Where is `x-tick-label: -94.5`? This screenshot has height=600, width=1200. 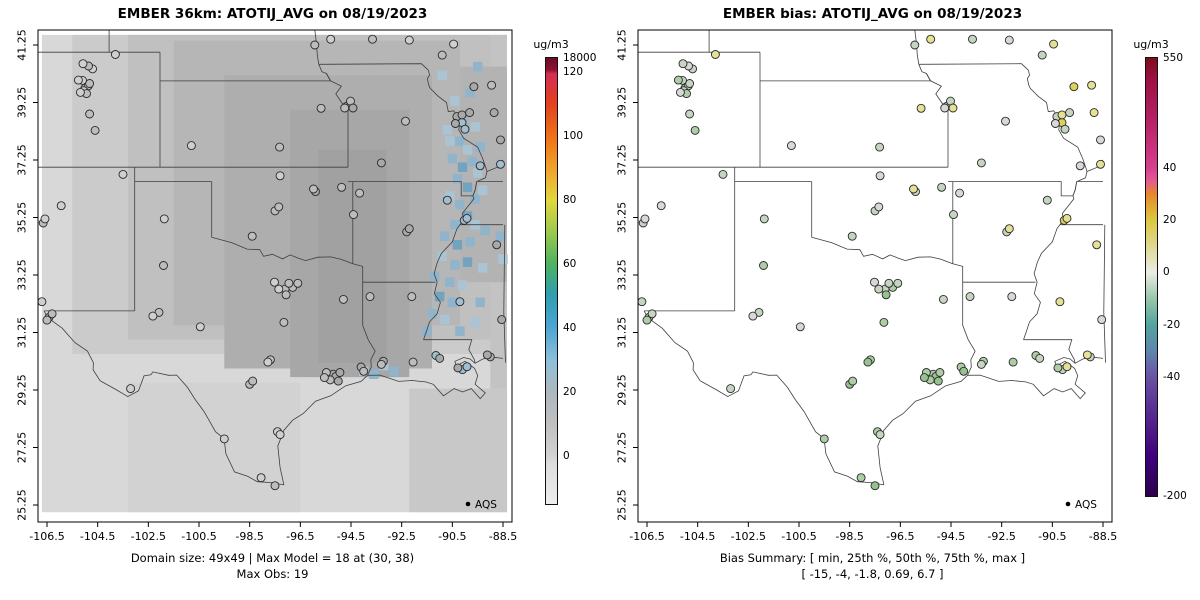 x-tick-label: -94.5 is located at coordinates (951, 536).